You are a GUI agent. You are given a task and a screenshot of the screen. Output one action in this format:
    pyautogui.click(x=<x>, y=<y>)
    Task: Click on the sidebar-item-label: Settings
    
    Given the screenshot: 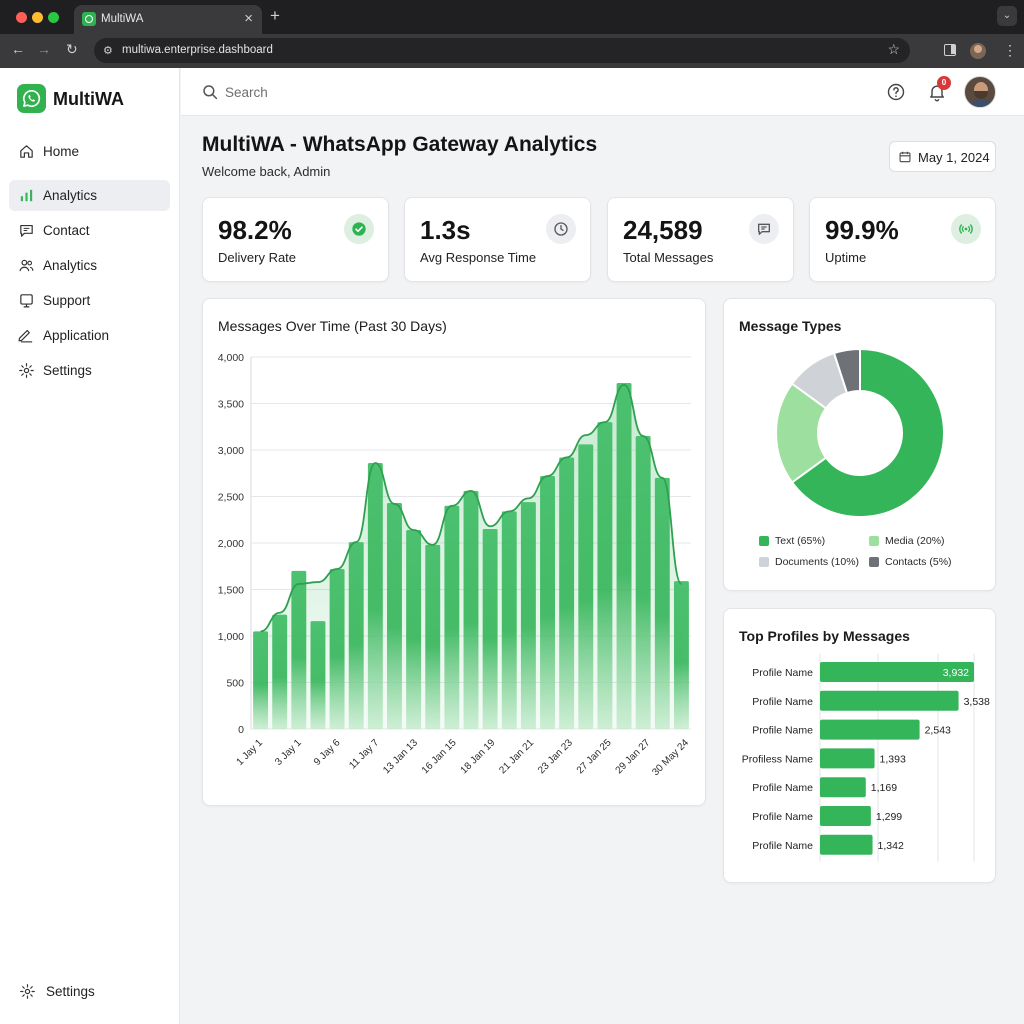 What is the action you would take?
    pyautogui.click(x=67, y=370)
    